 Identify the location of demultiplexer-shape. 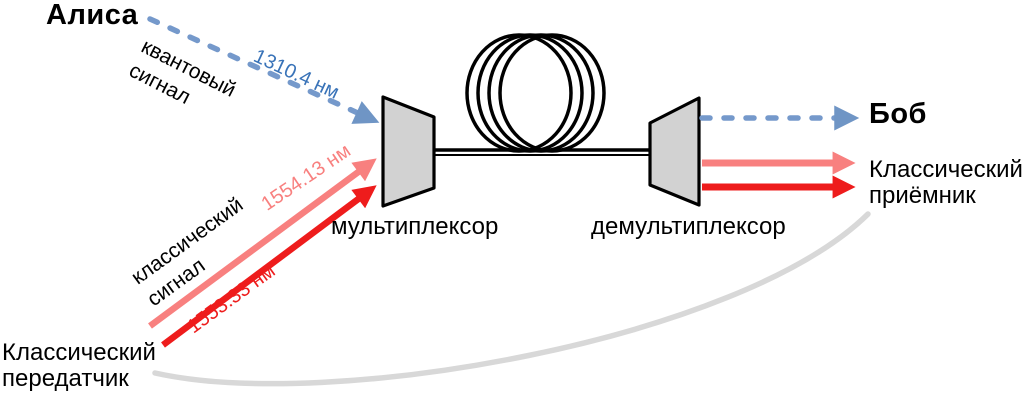
(674, 151).